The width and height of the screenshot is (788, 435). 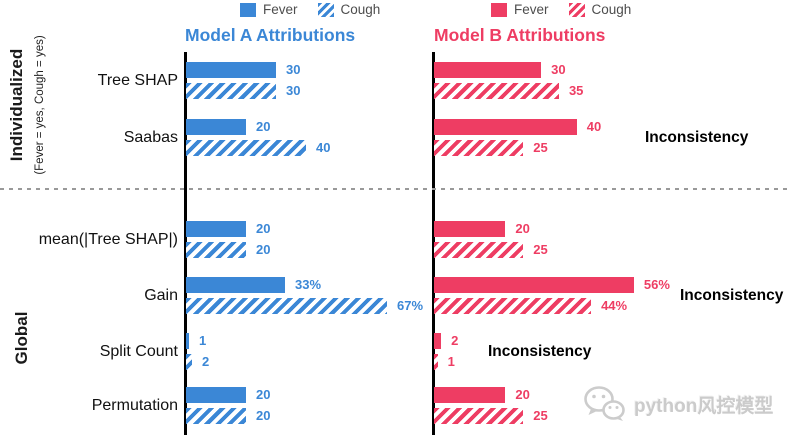 What do you see at coordinates (594, 126) in the screenshot?
I see `fever-value-label: 40` at bounding box center [594, 126].